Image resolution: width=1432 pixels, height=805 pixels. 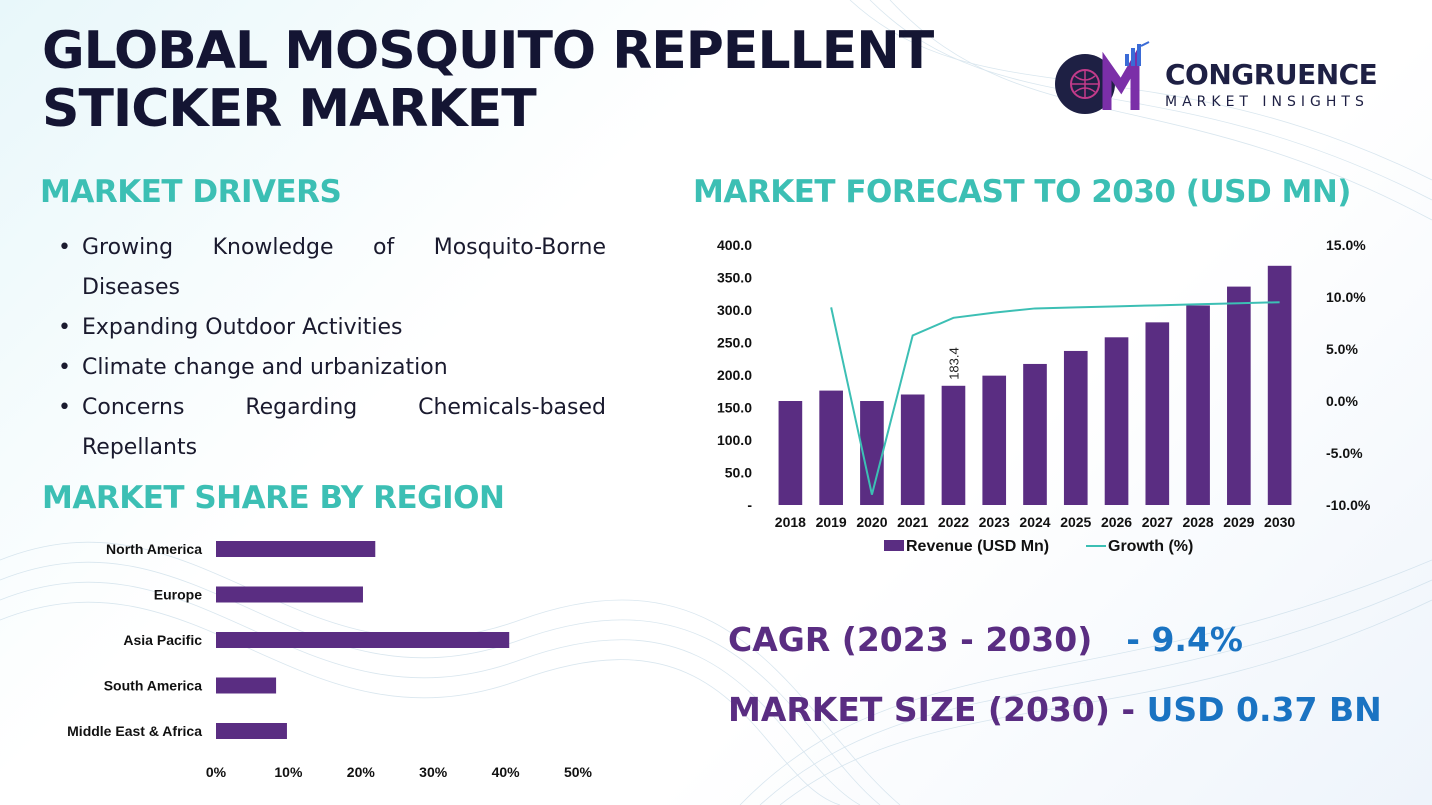 What do you see at coordinates (1348, 505) in the screenshot?
I see `y2-tick-label: -10.0%` at bounding box center [1348, 505].